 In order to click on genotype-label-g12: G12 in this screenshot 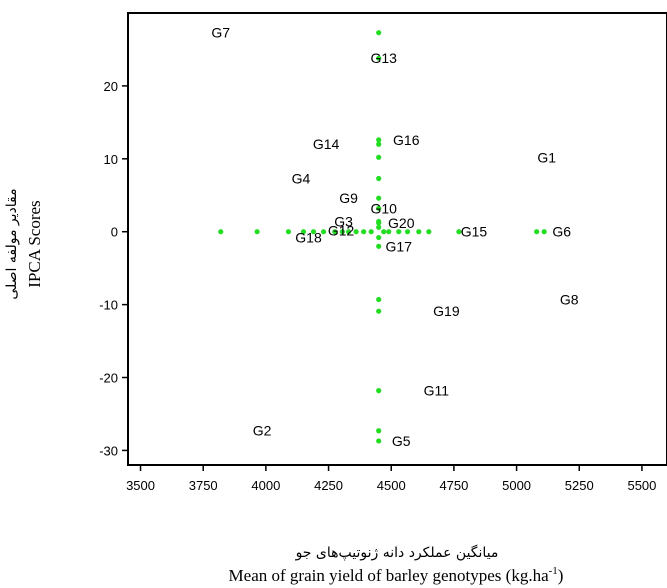, I will do `click(341, 230)`.